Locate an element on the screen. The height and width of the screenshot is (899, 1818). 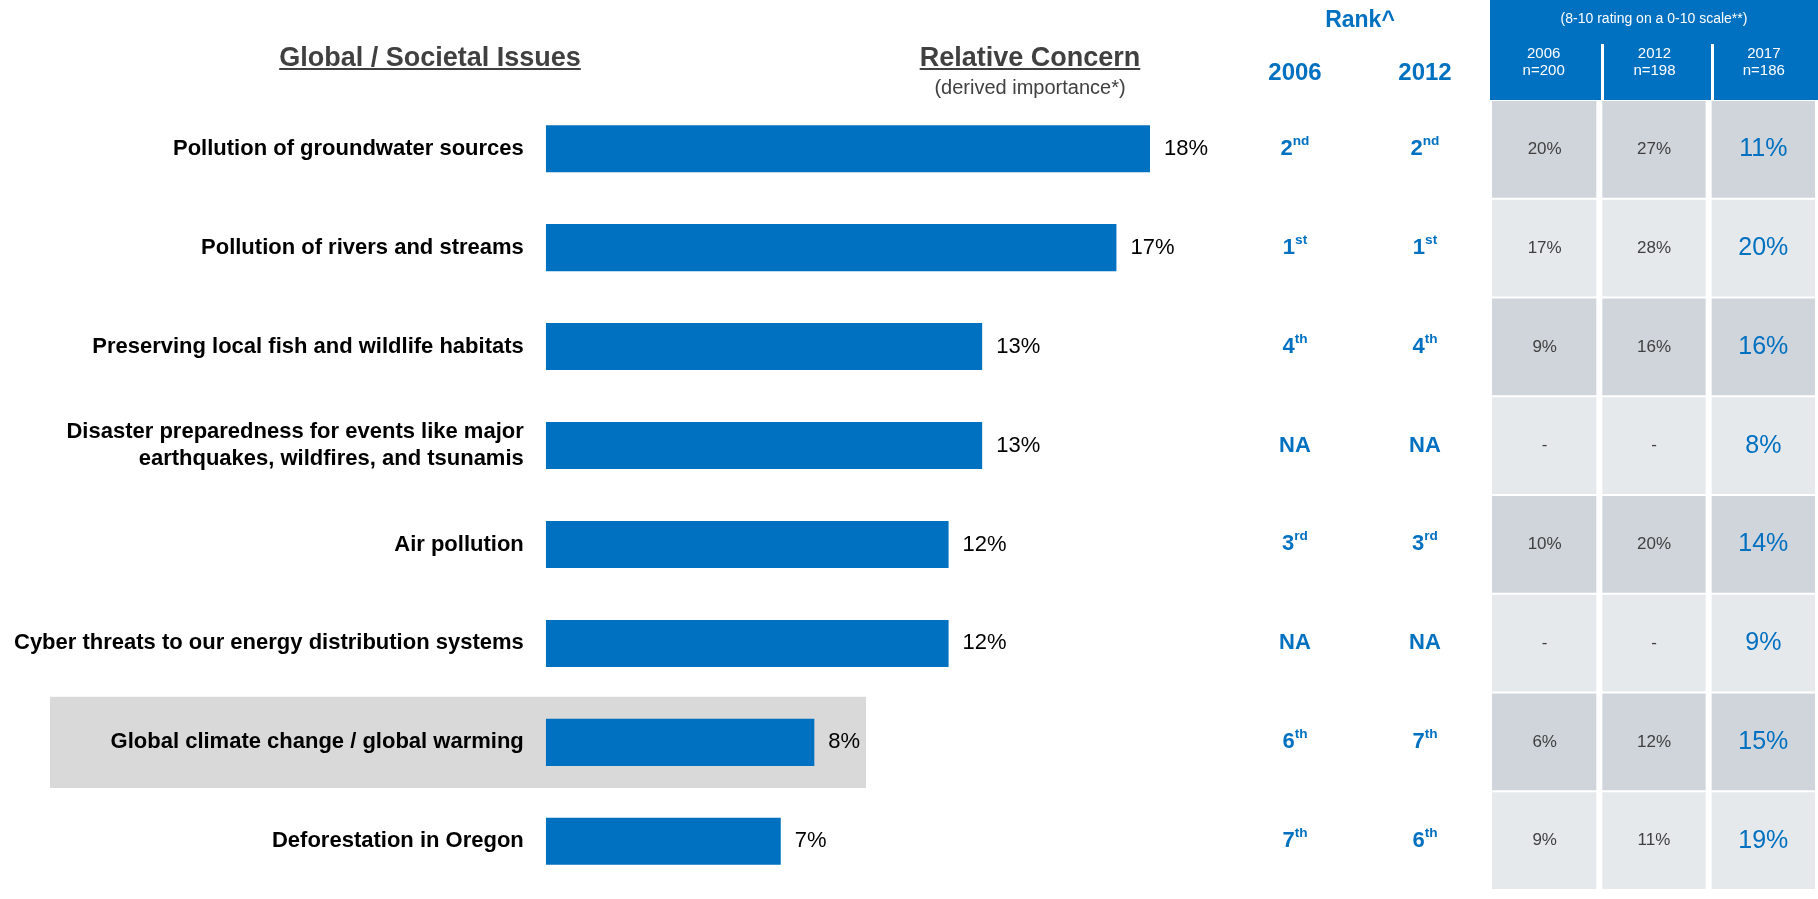
y-tick-label: Air pollution is located at coordinates (459, 543).